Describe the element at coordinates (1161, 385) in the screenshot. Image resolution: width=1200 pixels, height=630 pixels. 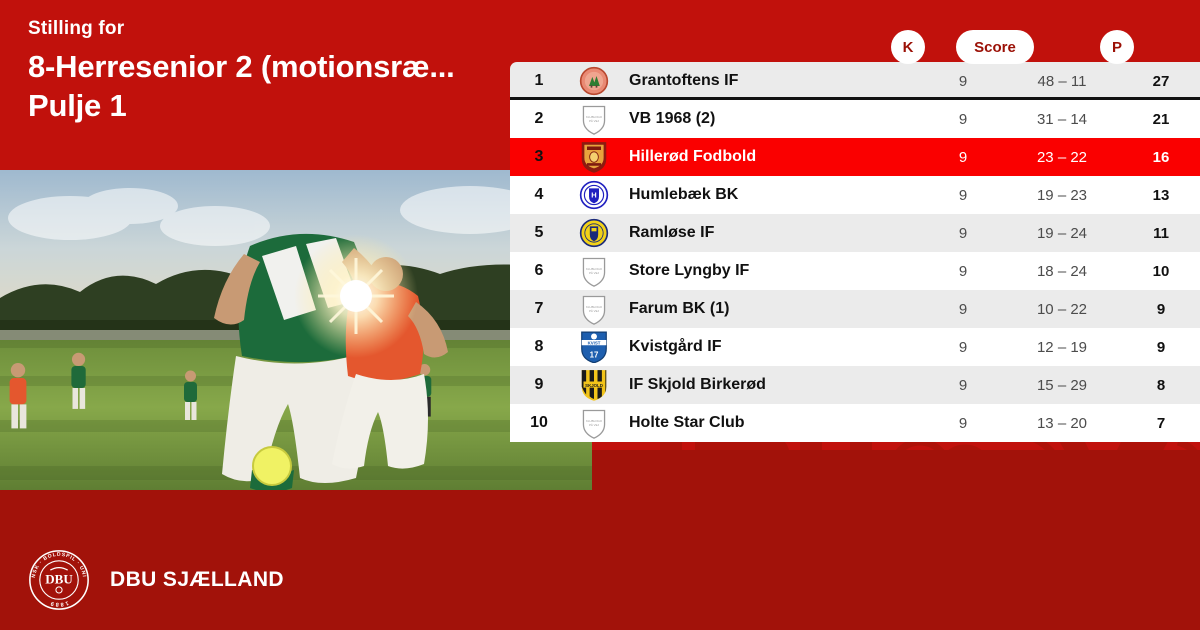
I see `row-points: 8` at that location.